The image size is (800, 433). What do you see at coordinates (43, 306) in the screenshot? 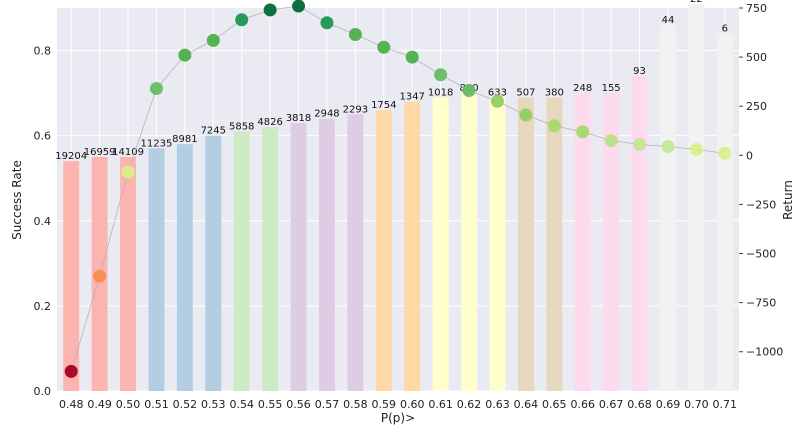
I see `y-tick-label: 0.2` at bounding box center [43, 306].